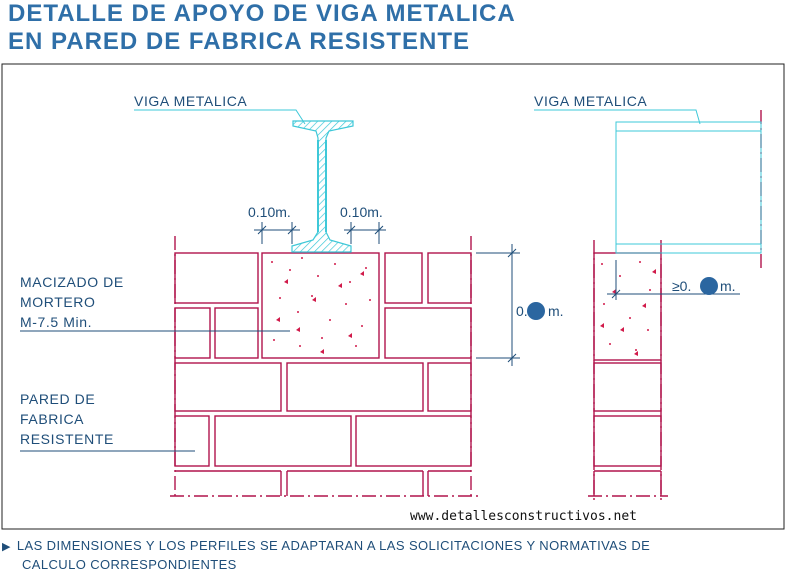  I want to click on support-dim-suffix: m., so click(728, 286).